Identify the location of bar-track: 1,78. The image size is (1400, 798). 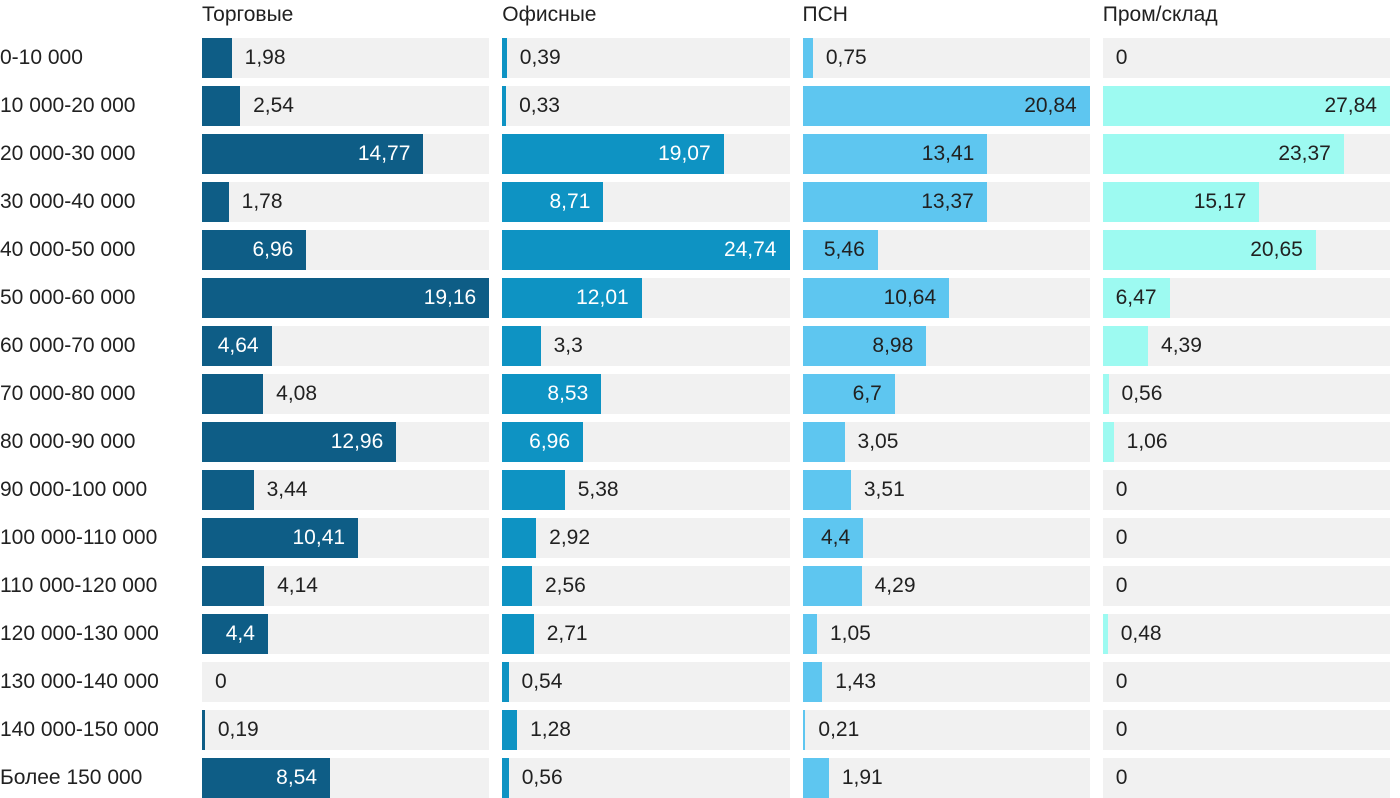
(346, 202).